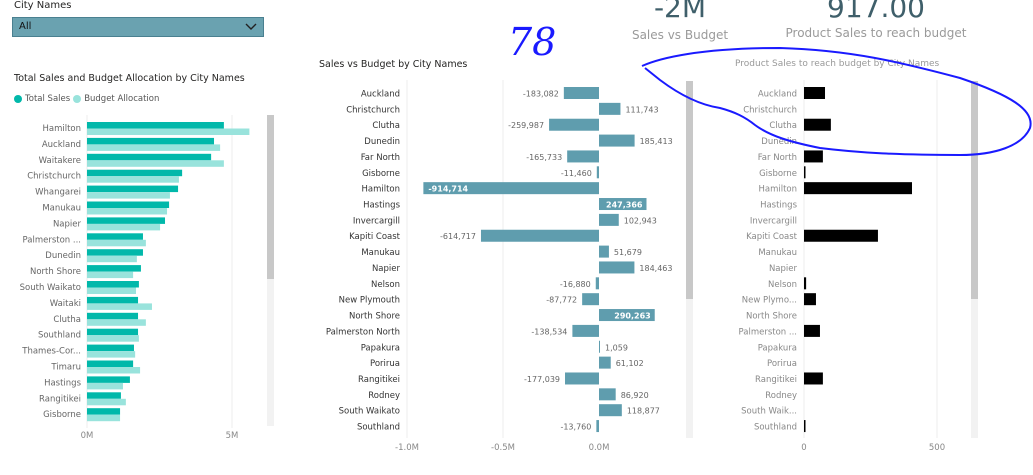 The width and height of the screenshot is (1033, 475). I want to click on category-label: Invercargill, so click(376, 221).